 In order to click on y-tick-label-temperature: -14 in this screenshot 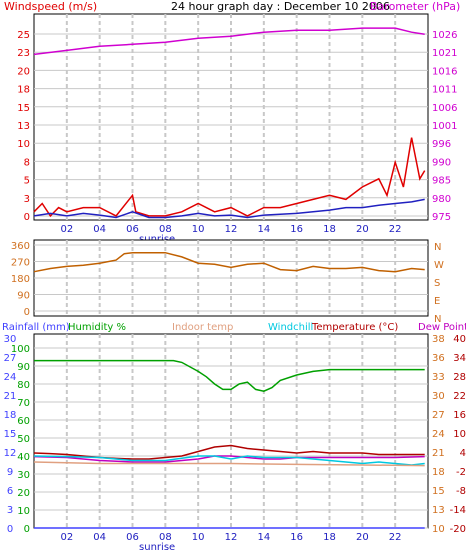, I will do `click(458, 510)`.